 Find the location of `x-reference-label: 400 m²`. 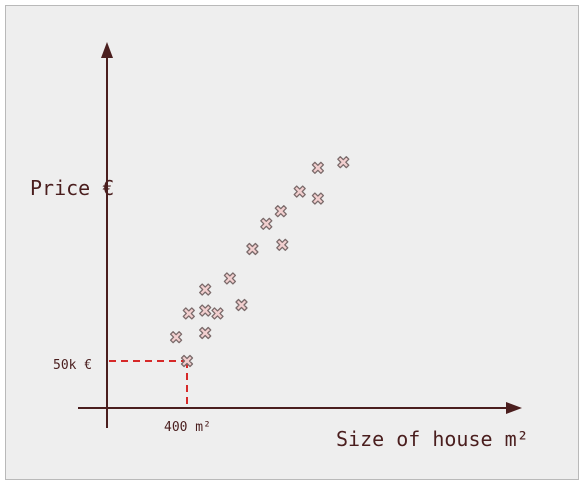

x-reference-label: 400 m² is located at coordinates (187, 427).